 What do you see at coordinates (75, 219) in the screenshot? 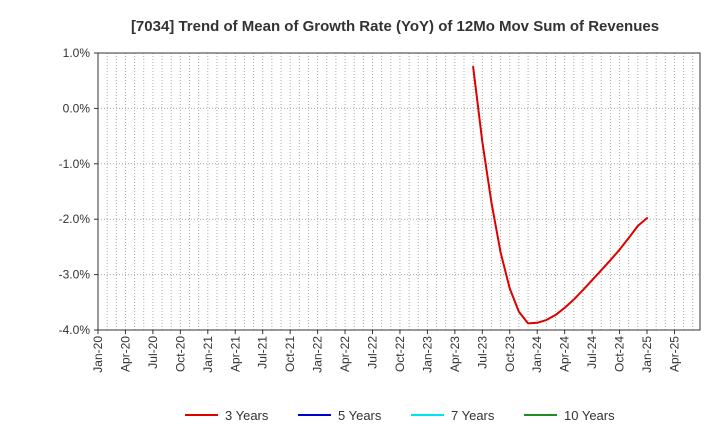
I see `y-tick-label: -2.0%` at bounding box center [75, 219].